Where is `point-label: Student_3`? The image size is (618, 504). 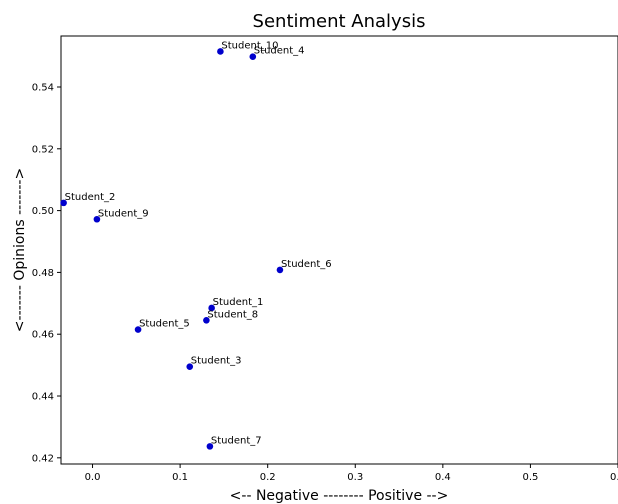
point-label: Student_3 is located at coordinates (216, 361).